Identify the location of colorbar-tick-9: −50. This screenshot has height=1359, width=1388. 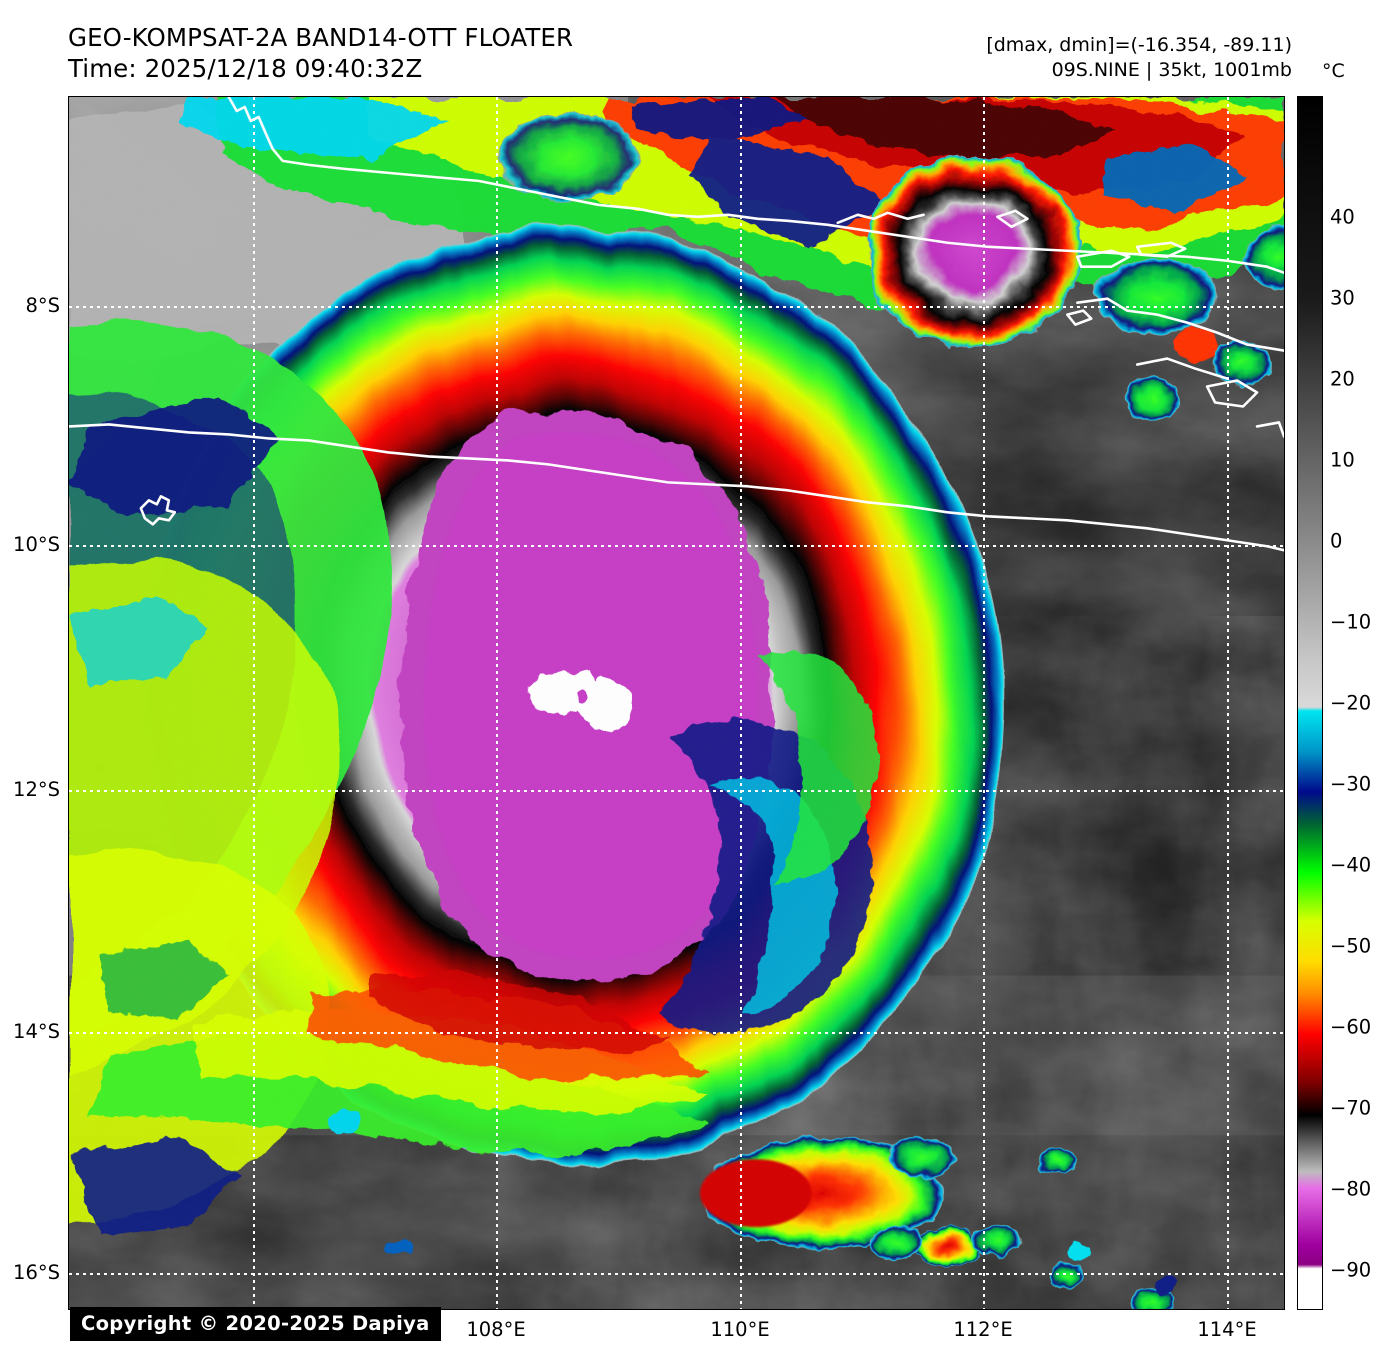
(1351, 946).